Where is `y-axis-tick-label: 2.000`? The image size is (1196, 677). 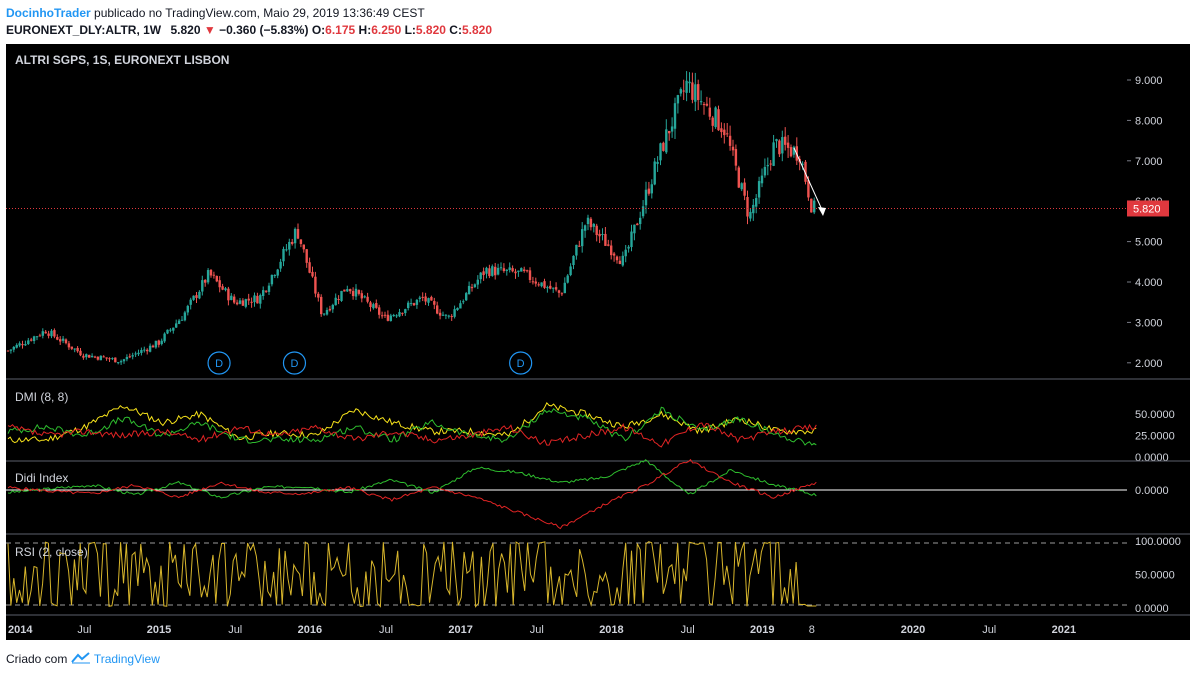
y-axis-tick-label: 2.000 is located at coordinates (1149, 364).